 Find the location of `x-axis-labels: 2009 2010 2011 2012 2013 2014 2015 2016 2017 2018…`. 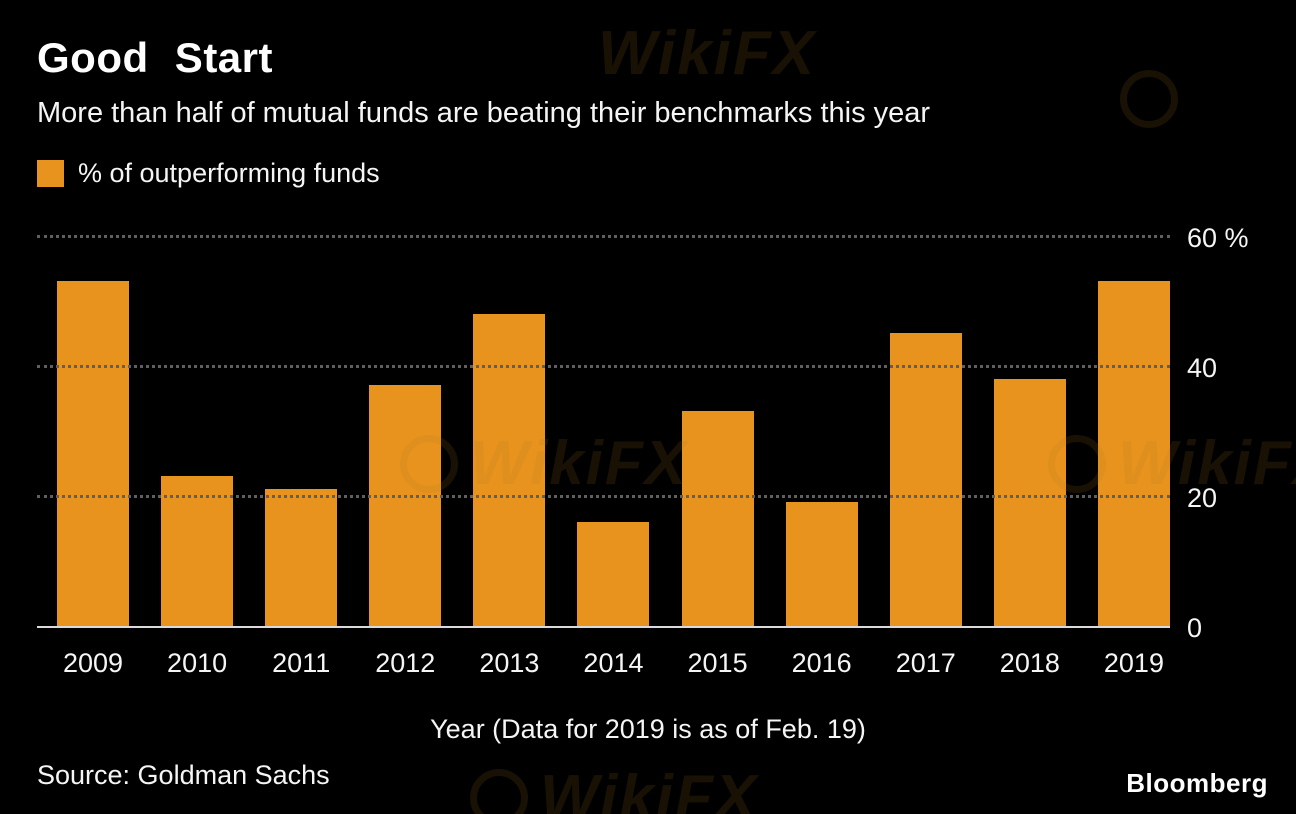

x-axis-labels: 2009 2010 2011 2012 2013 2014 2015 2016 2017 2018… is located at coordinates (613, 663).